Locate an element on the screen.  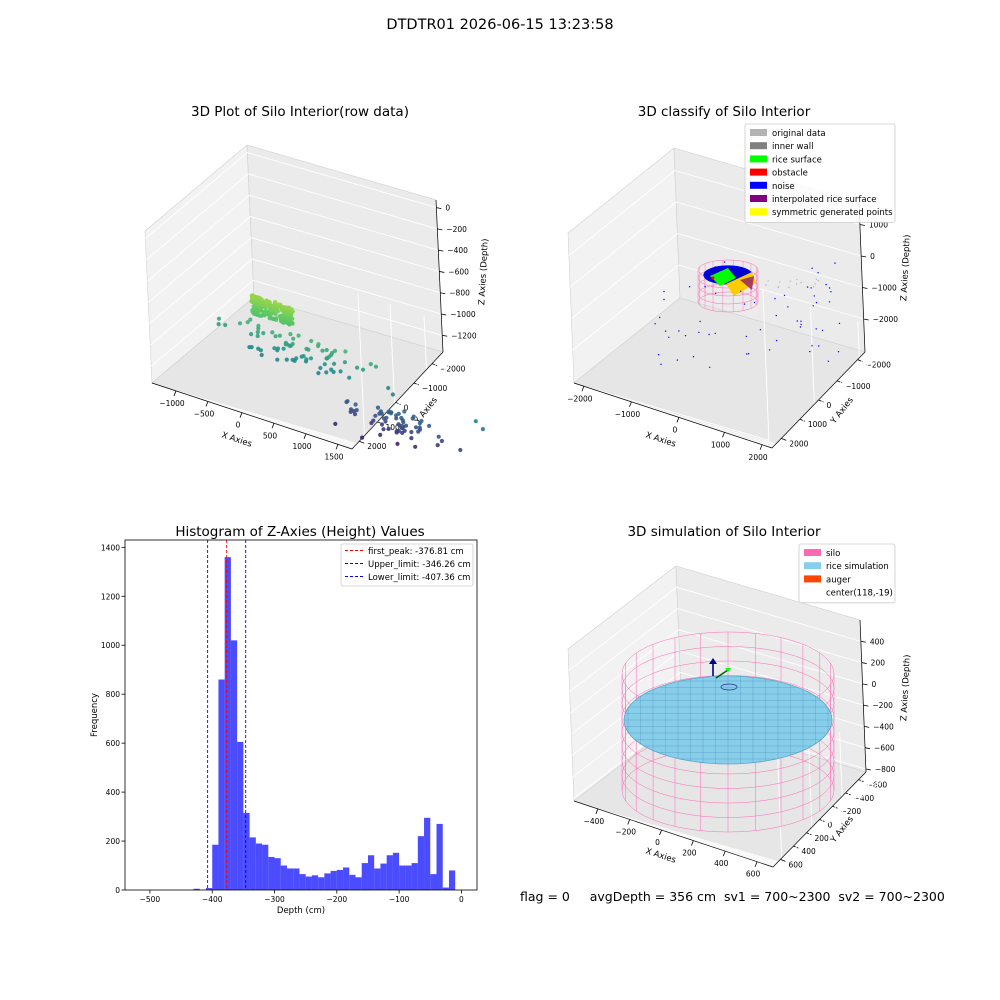
raw-tick-label-z: −400 is located at coordinates (457, 250).